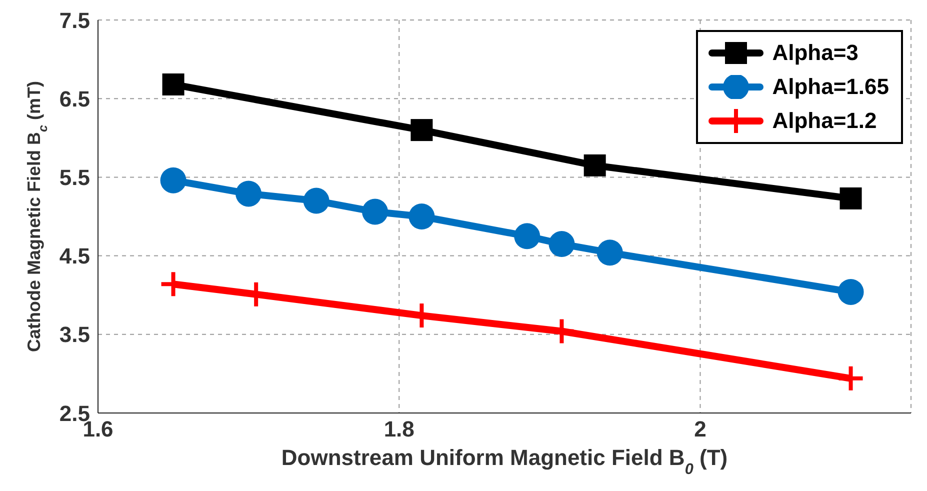 The width and height of the screenshot is (927, 491). I want to click on y-tick-label: 6.5, so click(74, 99).